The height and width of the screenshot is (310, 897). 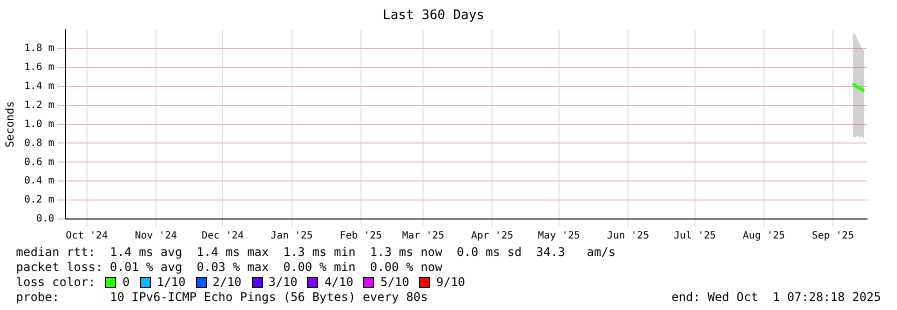 What do you see at coordinates (56, 282) in the screenshot?
I see `legend-title: loss color:` at bounding box center [56, 282].